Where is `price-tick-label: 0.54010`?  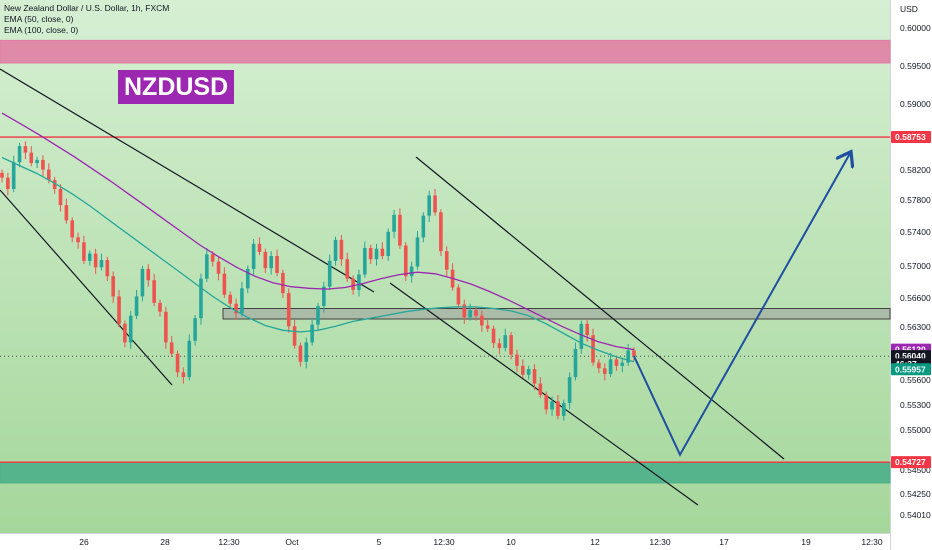
price-tick-label: 0.54010 is located at coordinates (915, 515).